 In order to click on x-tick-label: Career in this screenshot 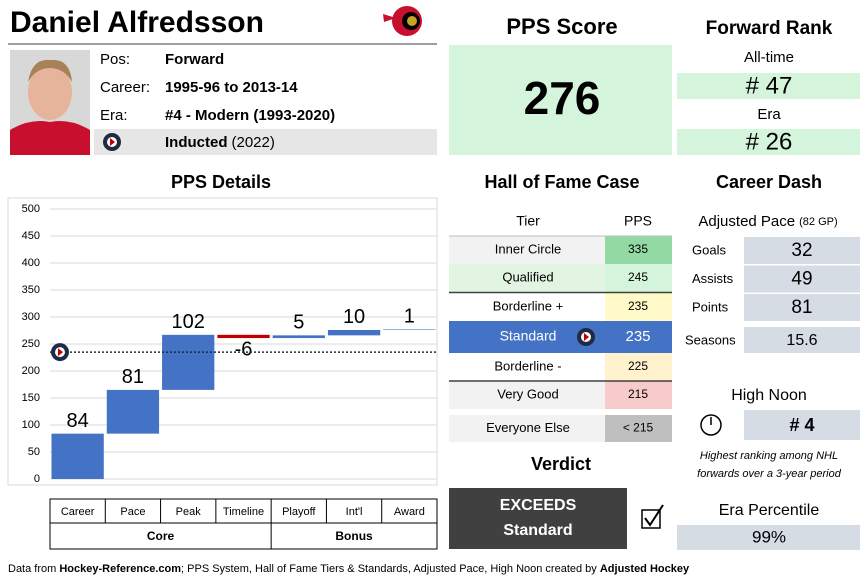, I will do `click(78, 512)`.